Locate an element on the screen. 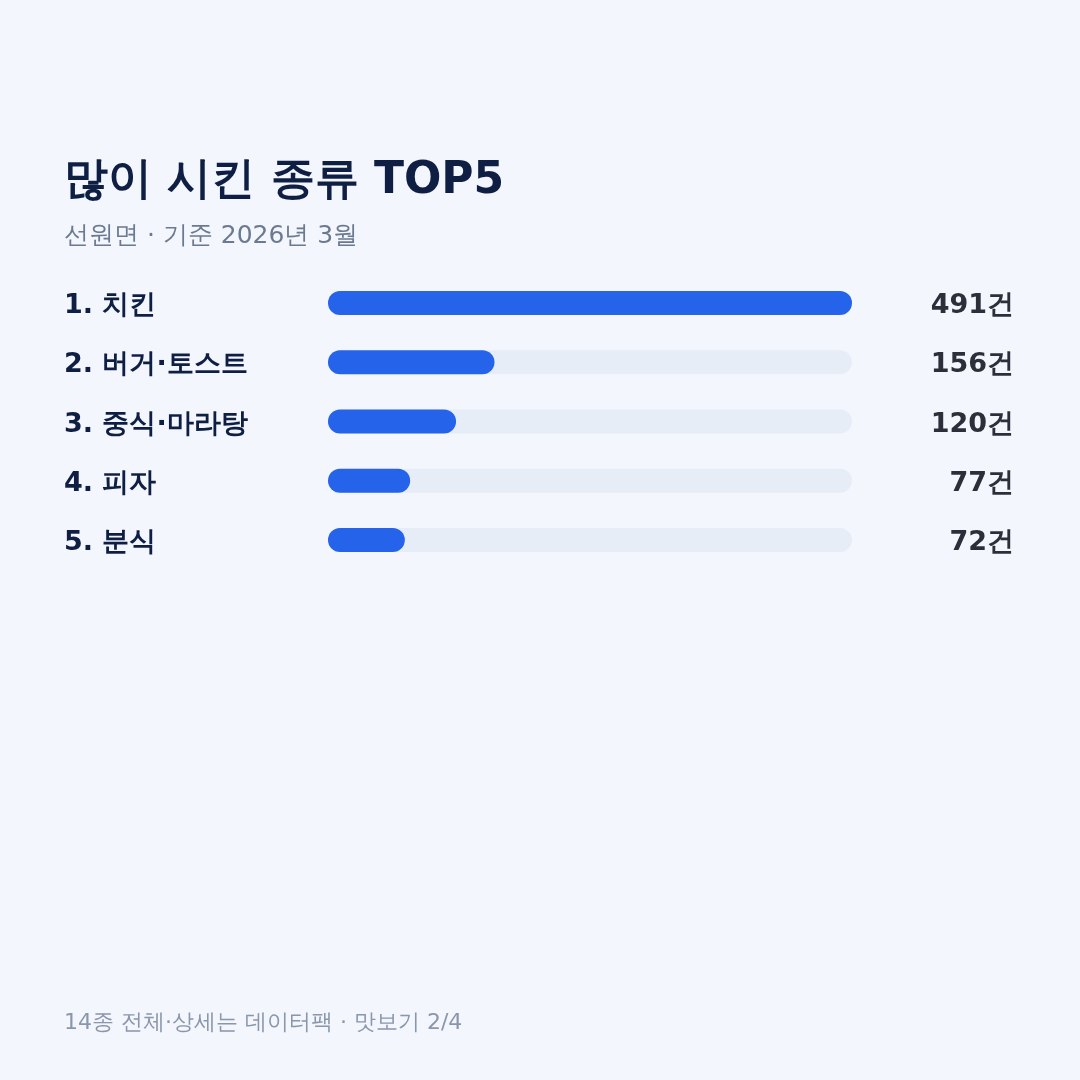  annotation: 14종 전체·상세는 데이터팩 · 맛보기 2/4 is located at coordinates (263, 1021).